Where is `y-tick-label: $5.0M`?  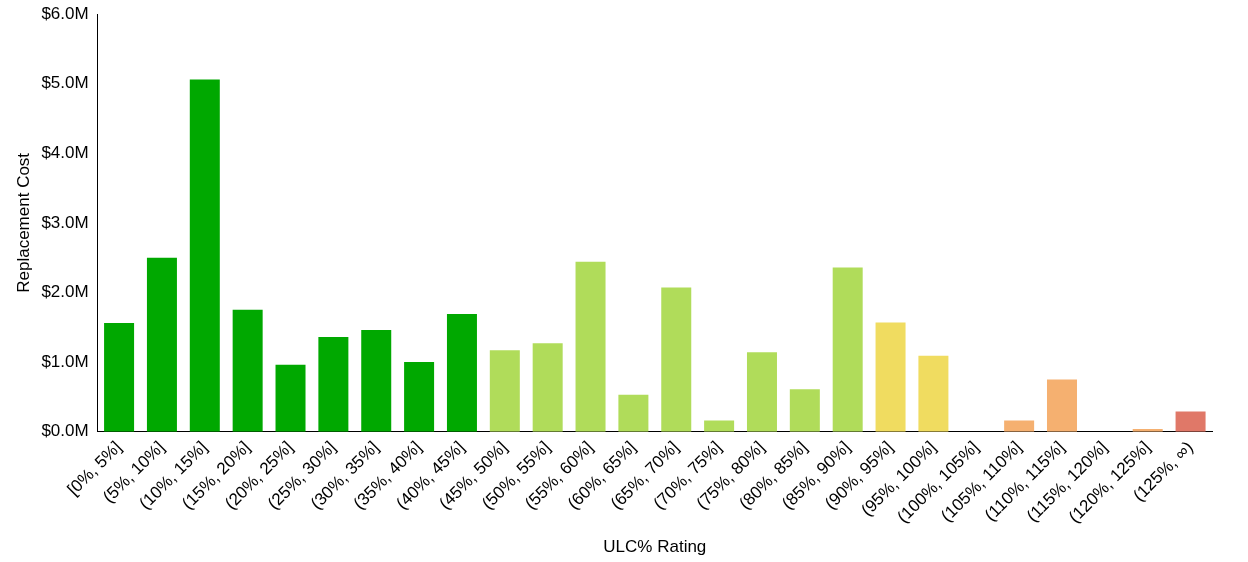
y-tick-label: $5.0M is located at coordinates (65, 83).